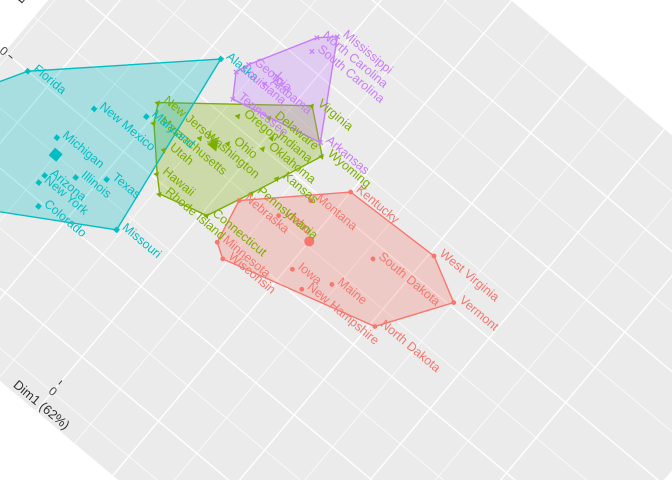 This screenshot has height=485, width=672. What do you see at coordinates (213, 145) in the screenshot?
I see `cluster-2-centroid` at bounding box center [213, 145].